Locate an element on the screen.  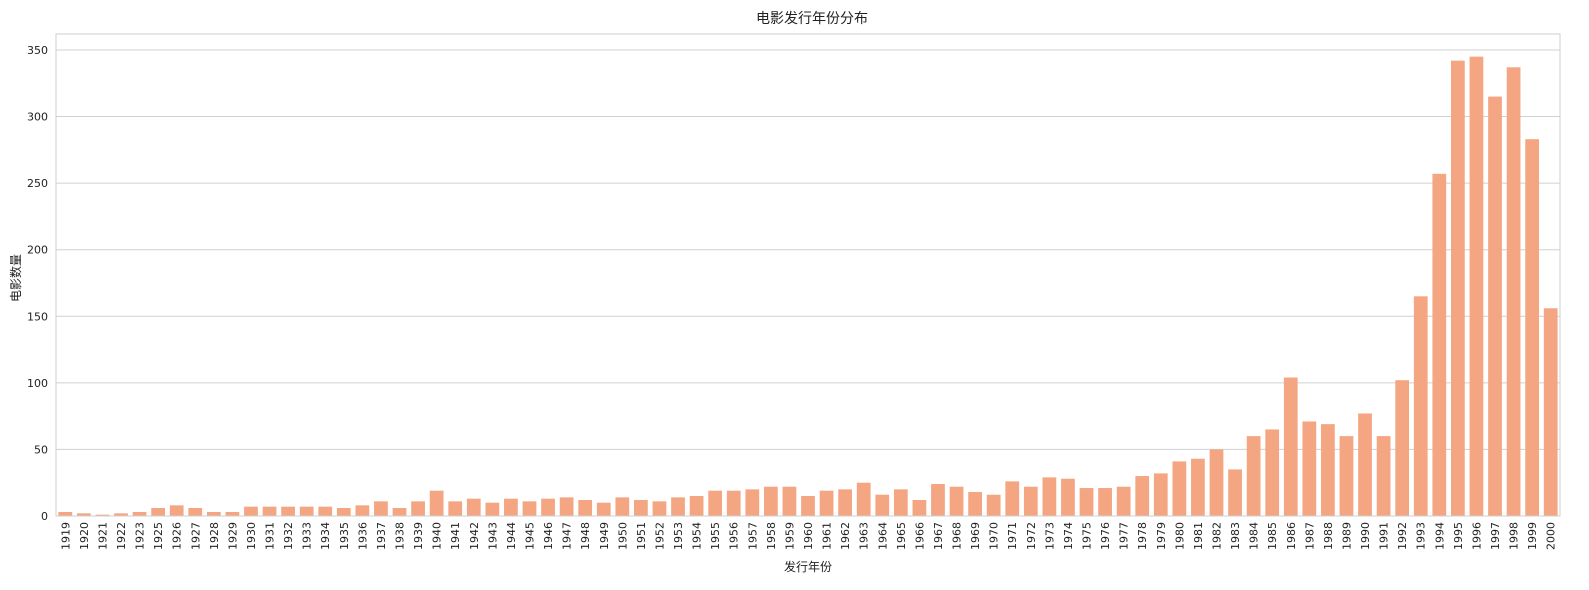
x-tick-label: 1946 is located at coordinates (548, 536).